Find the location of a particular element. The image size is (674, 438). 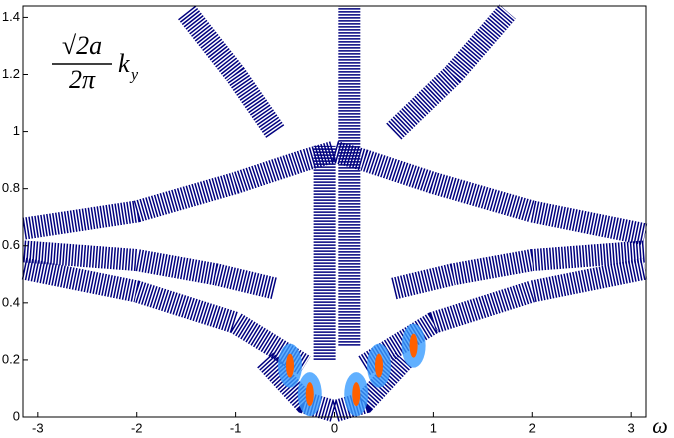

ylabel-symbol: k is located at coordinates (124, 63).